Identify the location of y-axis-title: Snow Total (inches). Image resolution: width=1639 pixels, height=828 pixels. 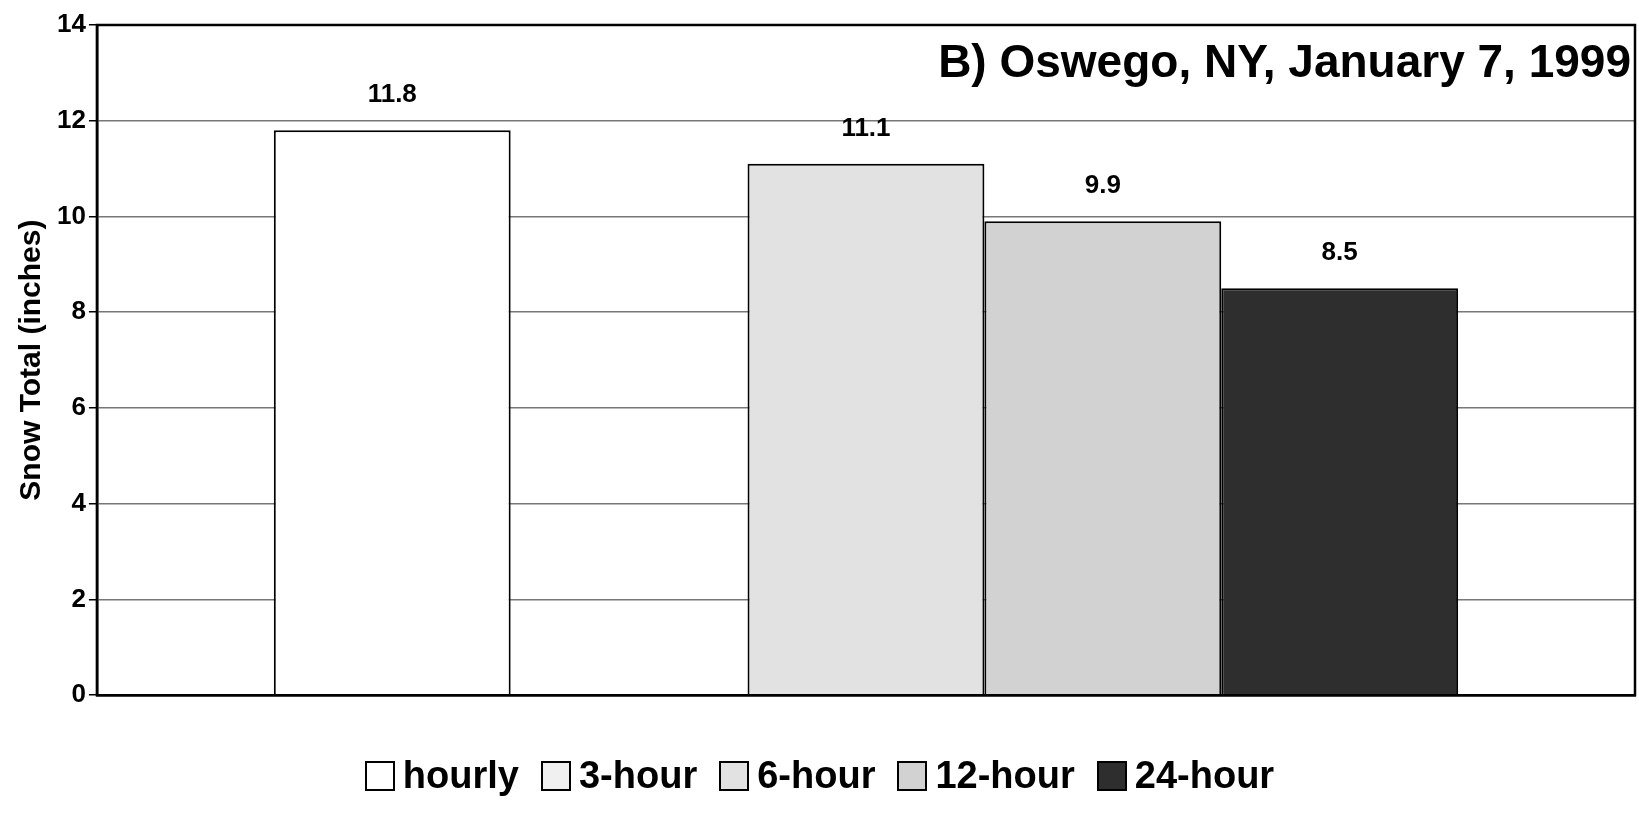
(30, 360).